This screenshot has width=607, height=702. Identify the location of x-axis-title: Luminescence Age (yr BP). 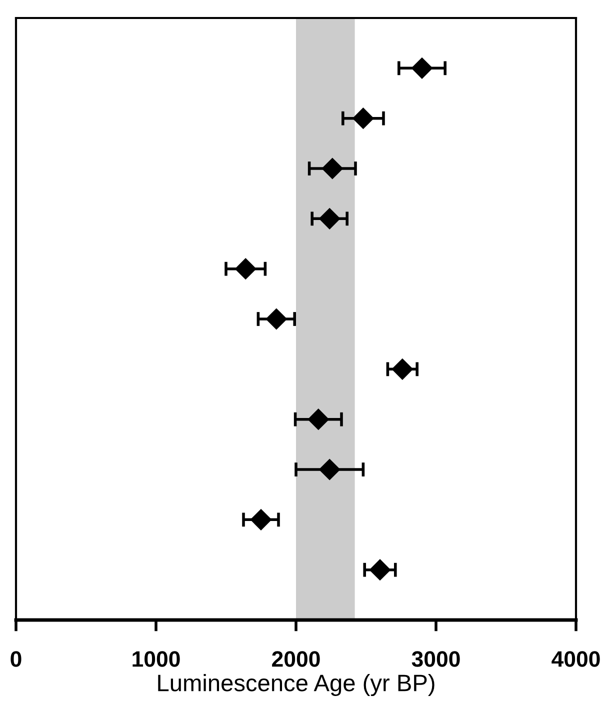
(296, 685).